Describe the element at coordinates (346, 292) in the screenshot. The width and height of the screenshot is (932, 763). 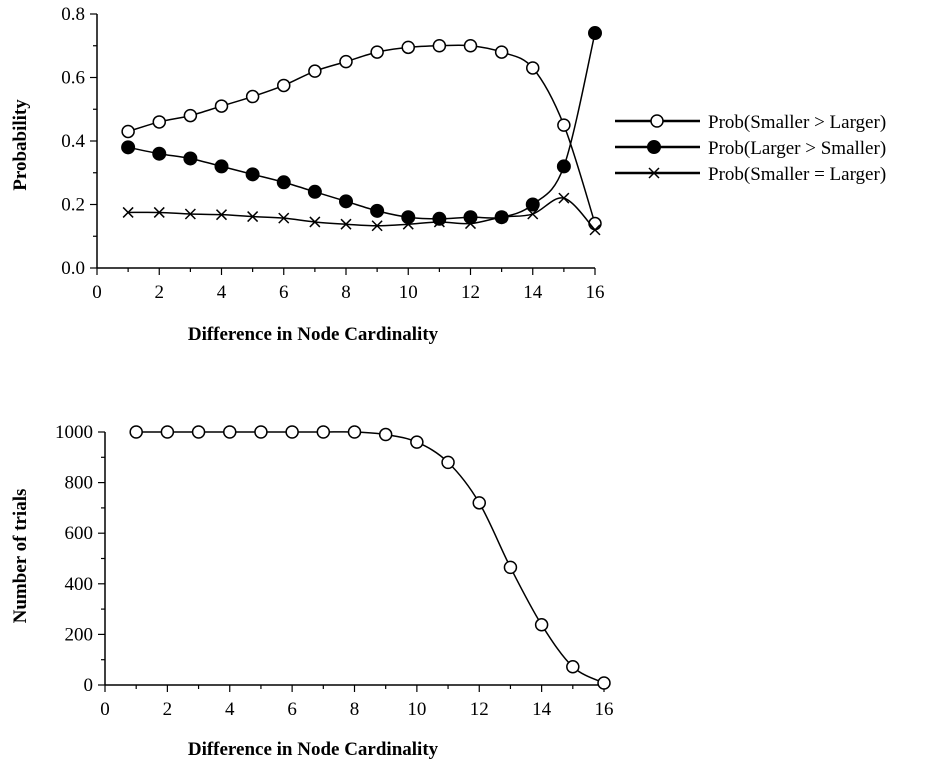
I see `probability-x-tick-label-4: 8` at that location.